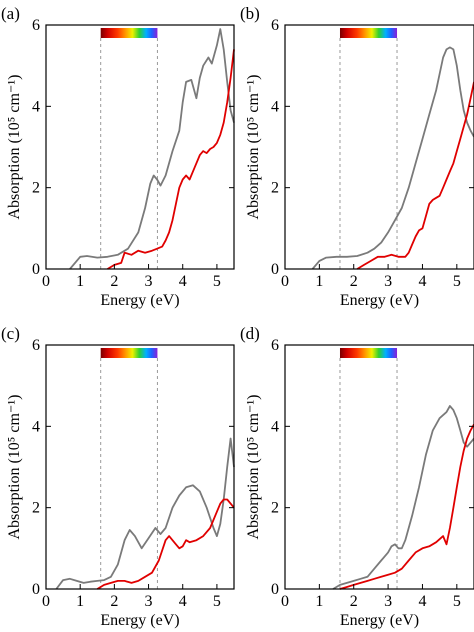  Describe the element at coordinates (10, 333) in the screenshot. I see `panel-label: (c)` at that location.